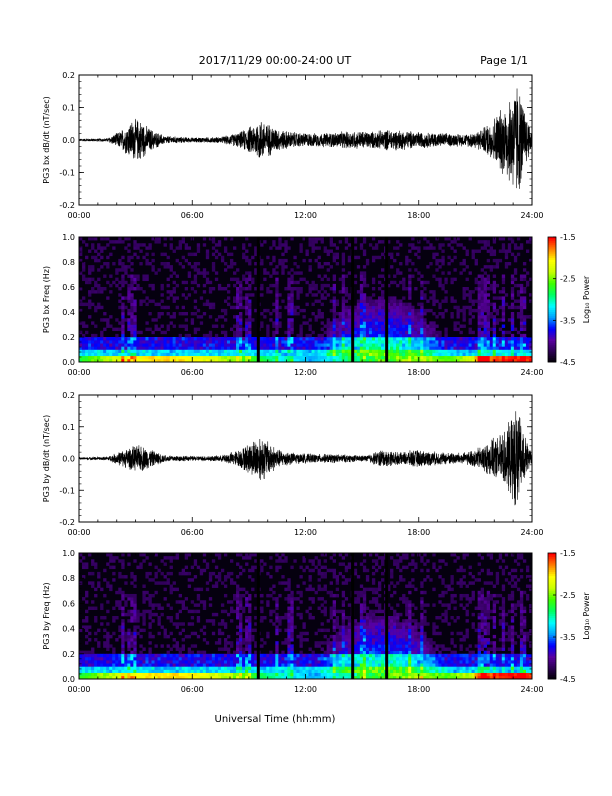 The width and height of the screenshot is (612, 796). Describe the element at coordinates (568, 362) in the screenshot. I see `colorbar-tick-label: -4.5` at that location.